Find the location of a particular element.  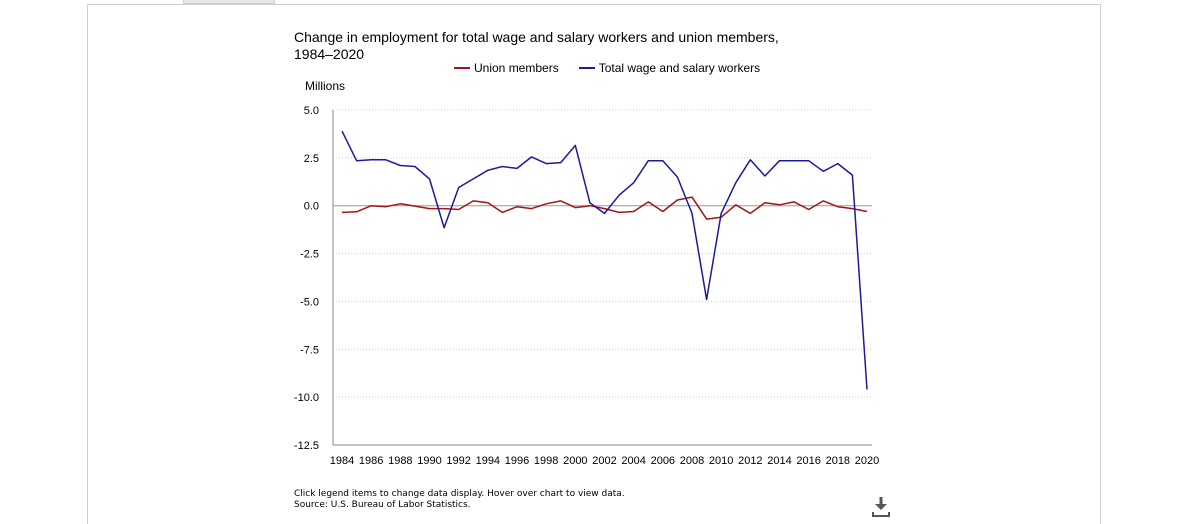

x-tick-label: 2002 is located at coordinates (604, 461).